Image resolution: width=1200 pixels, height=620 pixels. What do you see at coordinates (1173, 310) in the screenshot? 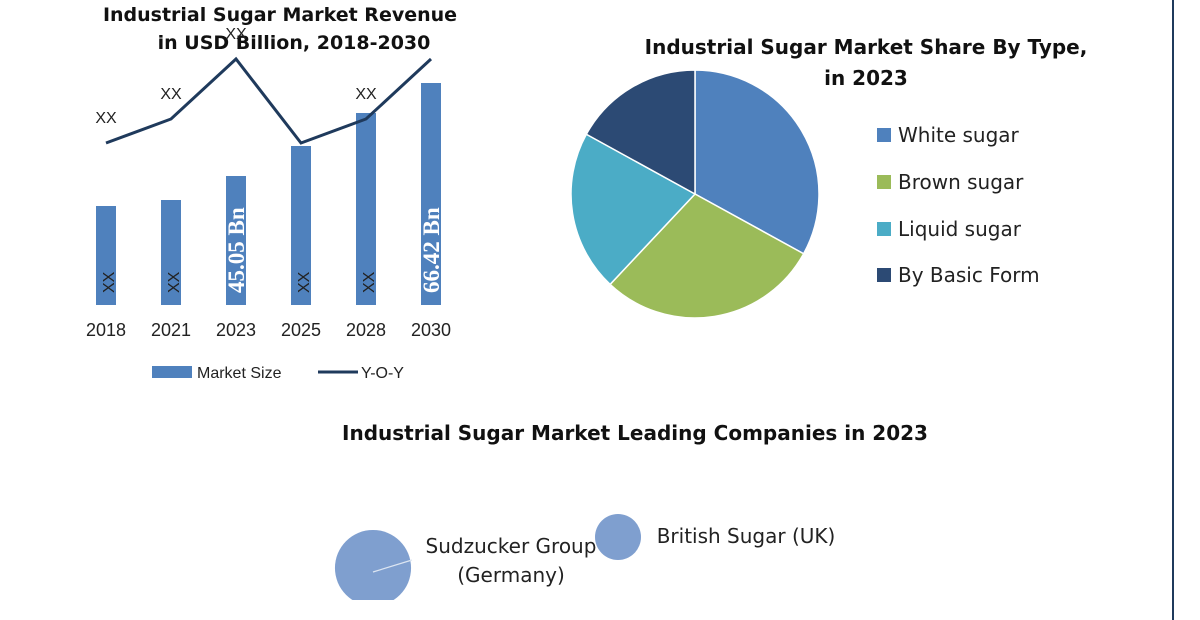
I see `infographic-frame` at bounding box center [1173, 310].